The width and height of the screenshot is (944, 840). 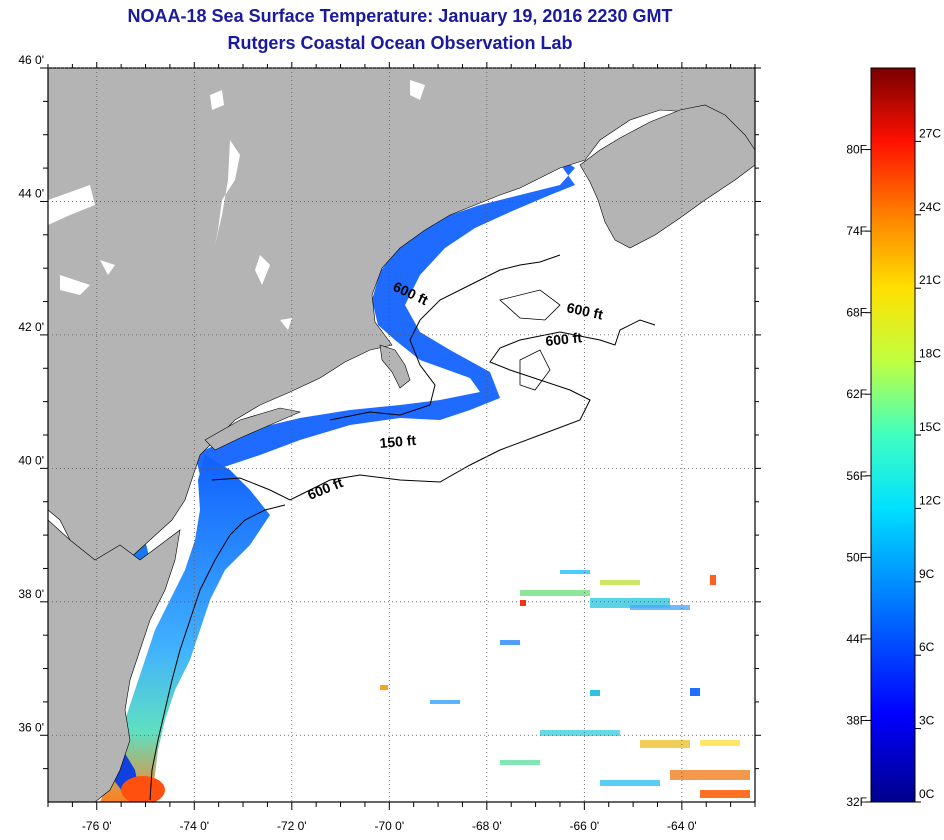 I want to click on contour-label-600ft-2: 600 ft, so click(x=584, y=310).